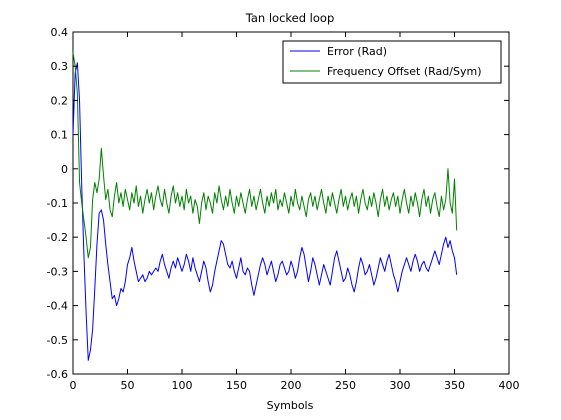 The width and height of the screenshot is (561, 420). What do you see at coordinates (128, 385) in the screenshot?
I see `x-tick-label: 50` at bounding box center [128, 385].